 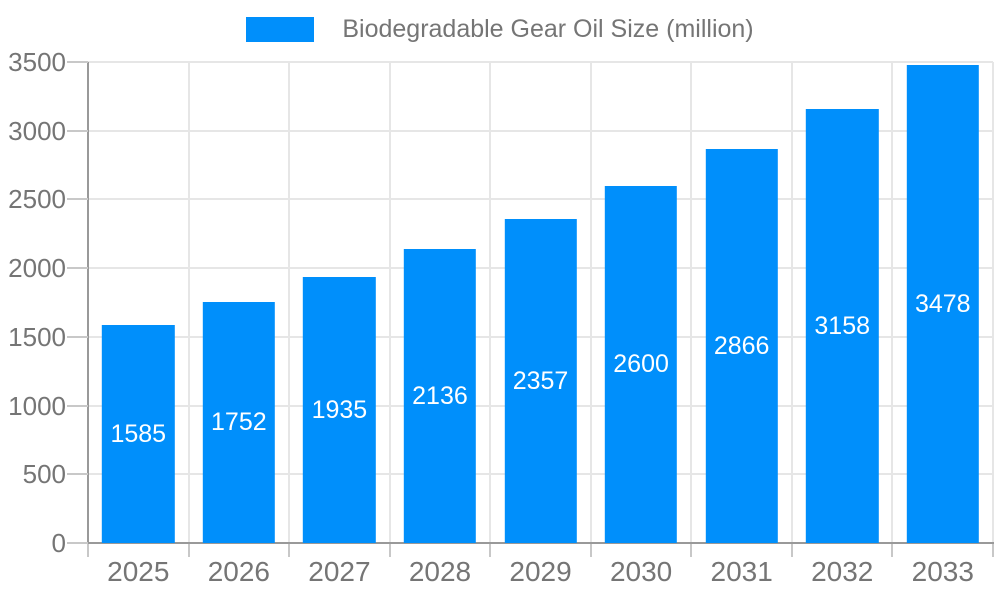 I want to click on bar-2031: 2866, so click(x=741, y=346).